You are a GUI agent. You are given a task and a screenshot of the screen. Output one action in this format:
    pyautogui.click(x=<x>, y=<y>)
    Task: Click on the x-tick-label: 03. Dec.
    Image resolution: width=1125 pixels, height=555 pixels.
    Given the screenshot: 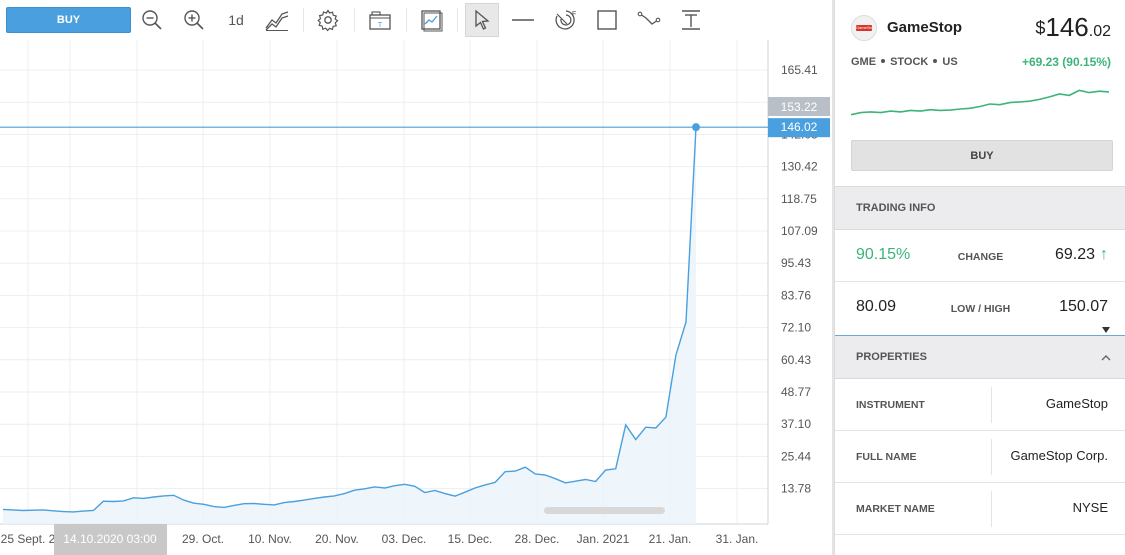 What is the action you would take?
    pyautogui.click(x=404, y=539)
    